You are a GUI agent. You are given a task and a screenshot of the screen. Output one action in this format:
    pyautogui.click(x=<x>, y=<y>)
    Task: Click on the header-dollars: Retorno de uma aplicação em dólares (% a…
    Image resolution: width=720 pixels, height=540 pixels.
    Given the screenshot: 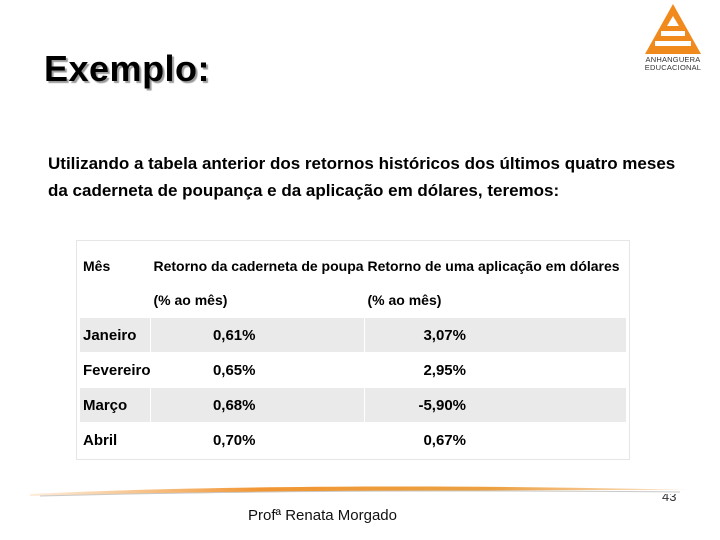 What is the action you would take?
    pyautogui.click(x=494, y=280)
    